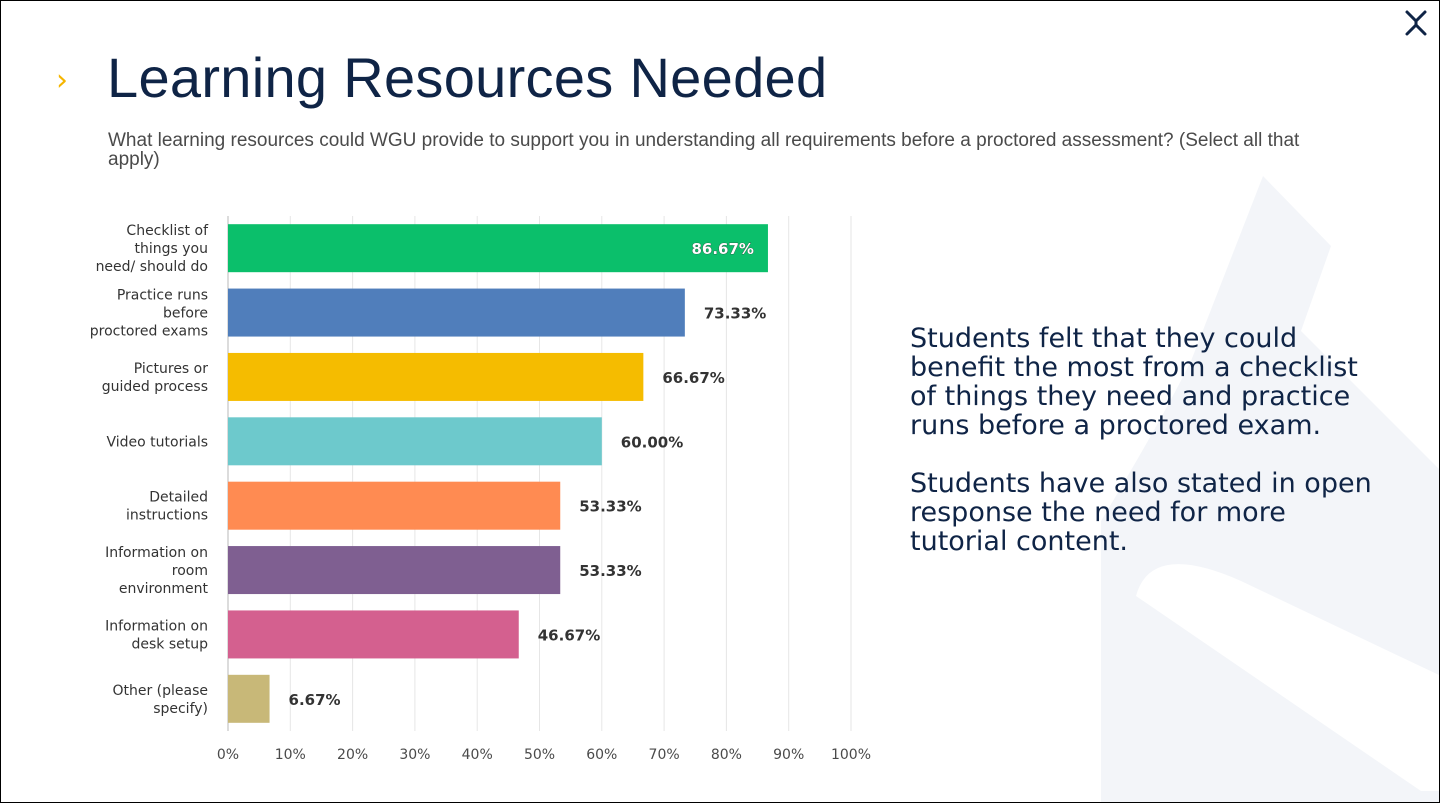 This screenshot has height=803, width=1440. What do you see at coordinates (162, 296) in the screenshot?
I see `category-label: Practice runs` at bounding box center [162, 296].